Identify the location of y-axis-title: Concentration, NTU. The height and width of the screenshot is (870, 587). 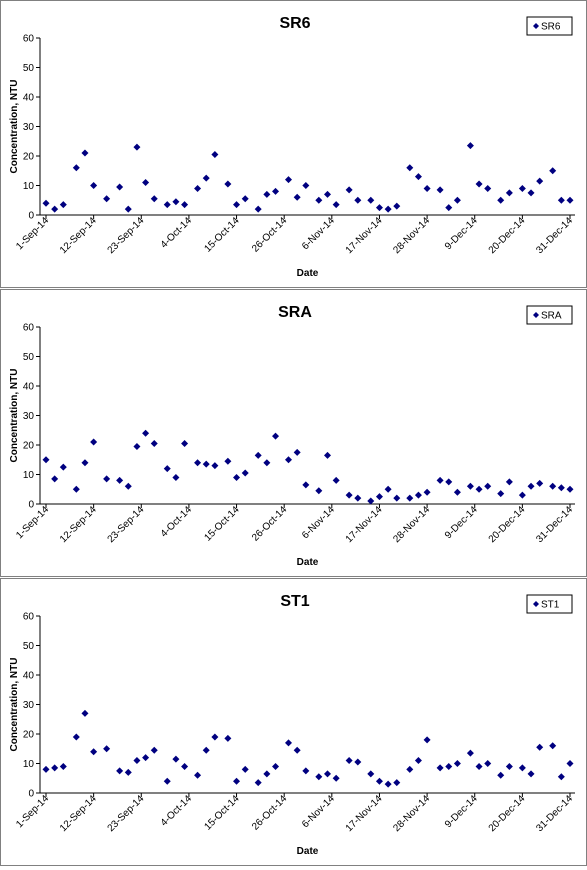
(14, 416).